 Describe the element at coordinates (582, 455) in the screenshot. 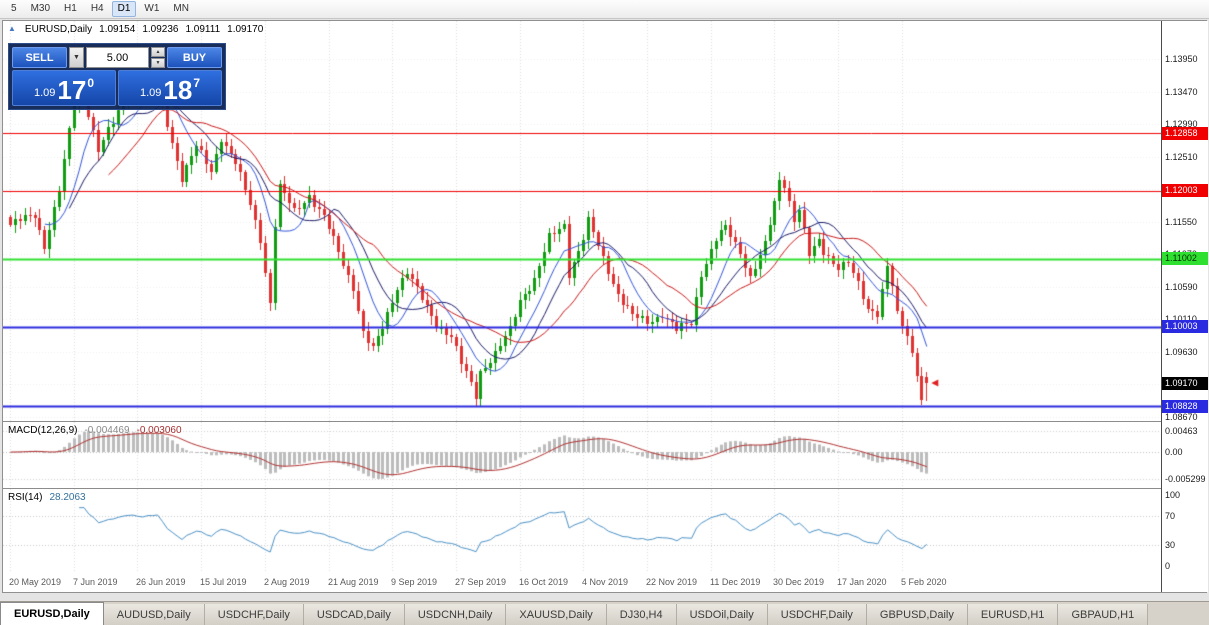

I see `macd-indicator-canvas` at that location.